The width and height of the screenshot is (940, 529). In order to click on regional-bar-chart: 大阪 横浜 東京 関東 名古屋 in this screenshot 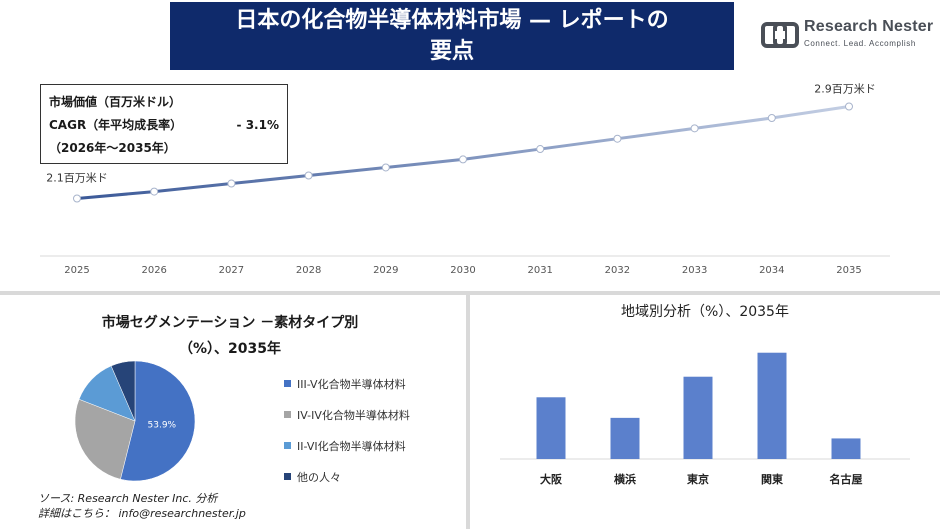, I will do `click(705, 419)`.